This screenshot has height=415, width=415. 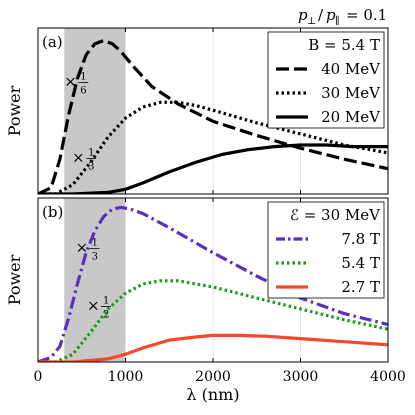 I want to click on legend-entry: 30 MeV, so click(x=351, y=93).